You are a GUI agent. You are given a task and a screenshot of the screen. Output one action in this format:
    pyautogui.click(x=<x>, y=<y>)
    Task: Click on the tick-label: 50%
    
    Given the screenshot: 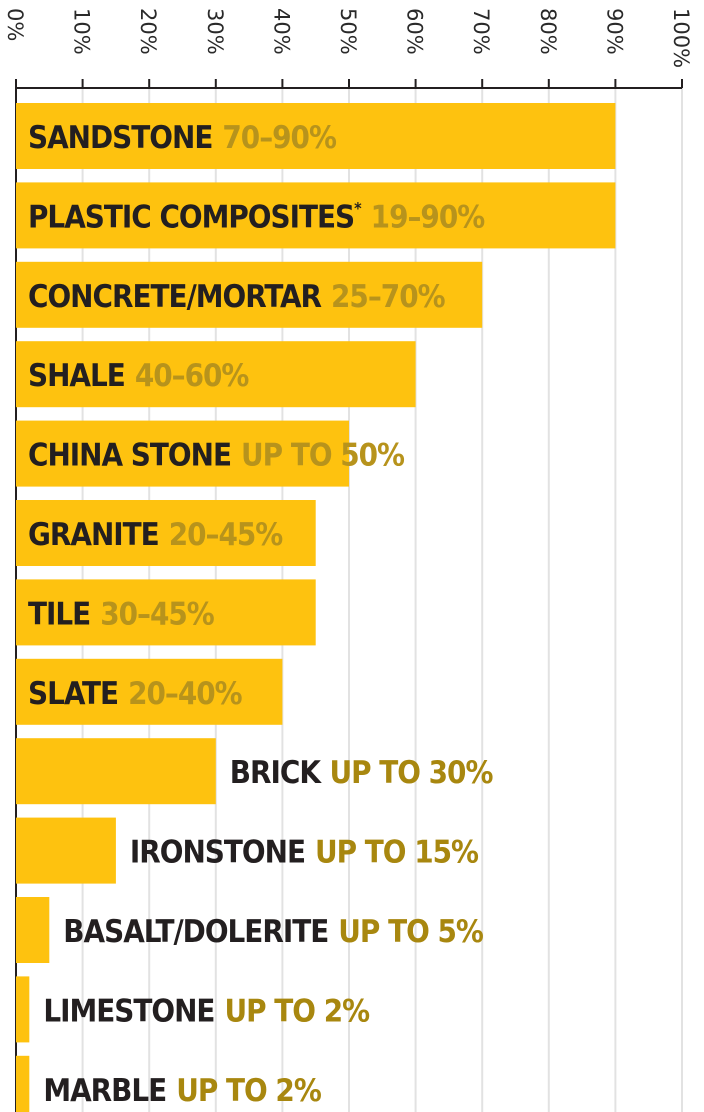 What is the action you would take?
    pyautogui.click(x=348, y=31)
    